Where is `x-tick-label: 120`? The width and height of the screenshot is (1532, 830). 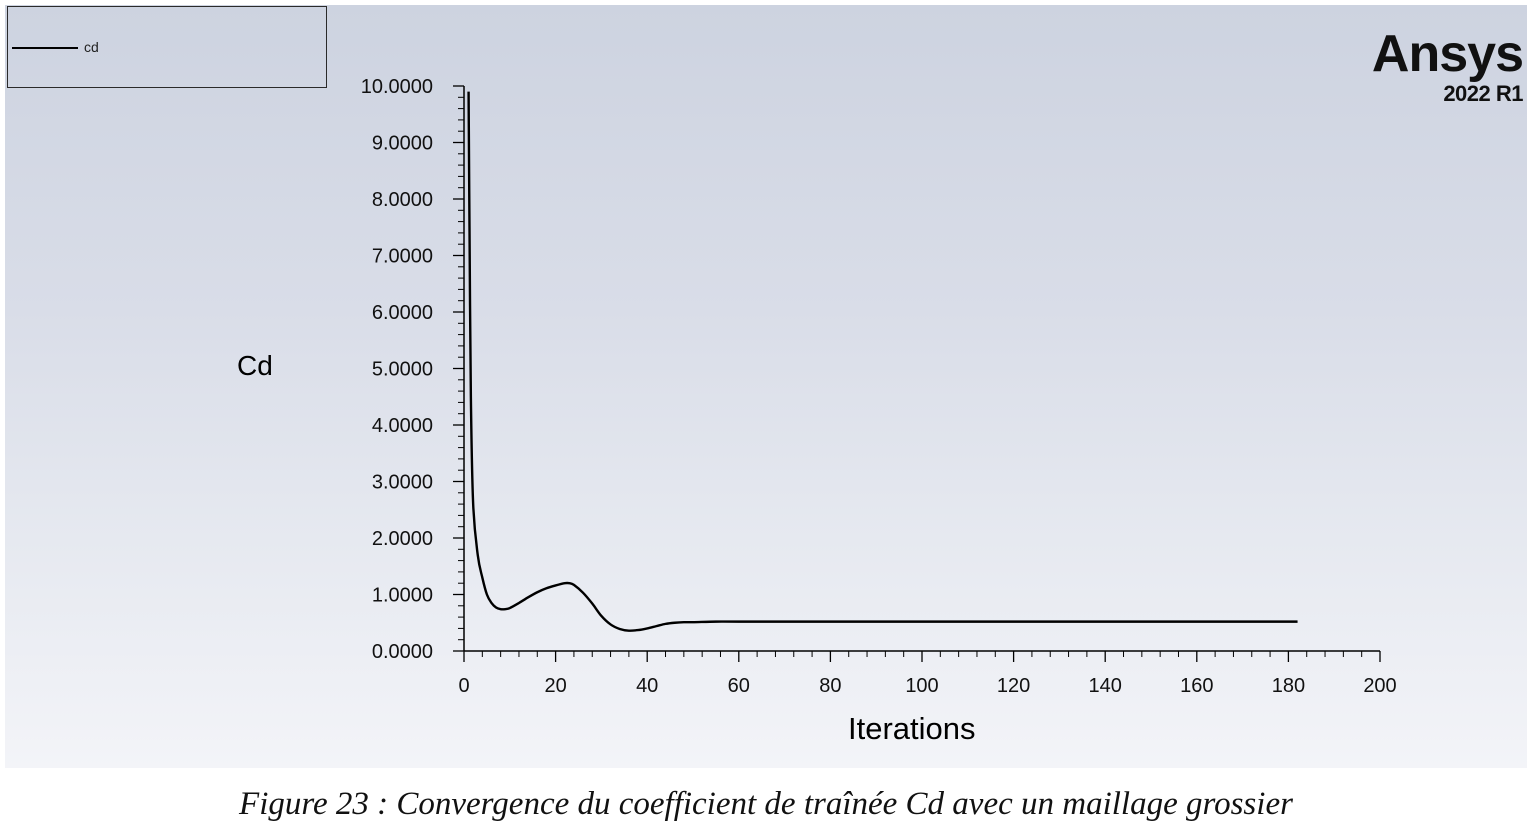
x-tick-label: 120 is located at coordinates (1013, 686).